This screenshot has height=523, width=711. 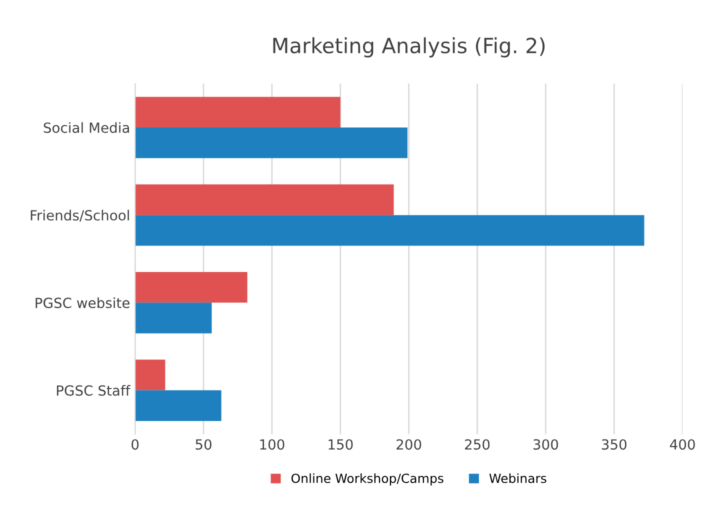 What do you see at coordinates (204, 444) in the screenshot?
I see `x-tick-label: 50` at bounding box center [204, 444].